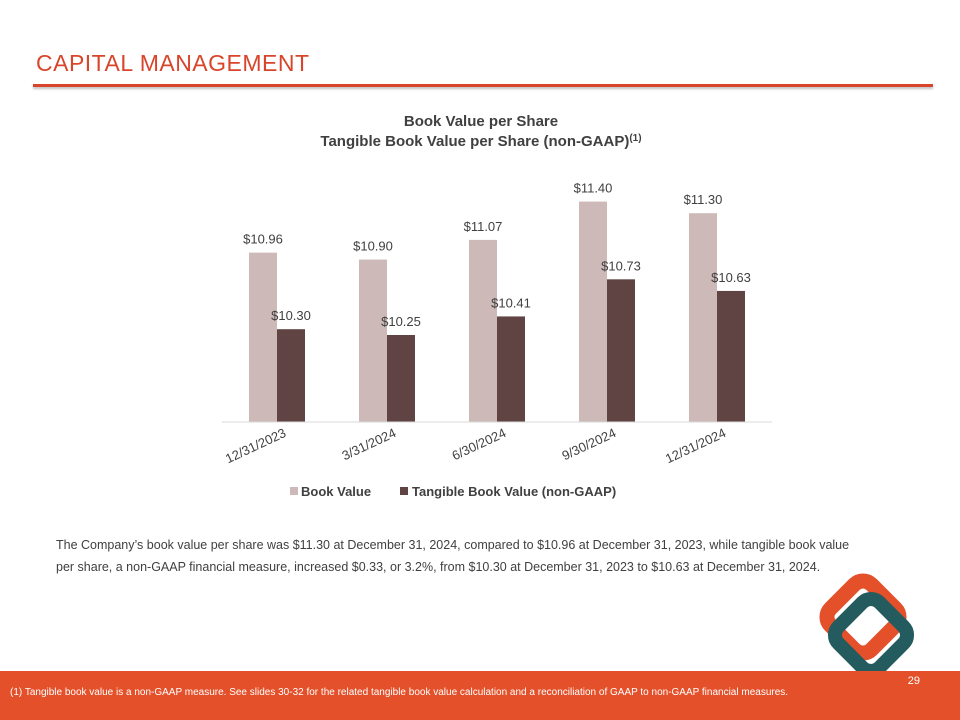 This screenshot has width=960, height=720. Describe the element at coordinates (336, 491) in the screenshot. I see `legend-label-book-value: Book Value` at that location.